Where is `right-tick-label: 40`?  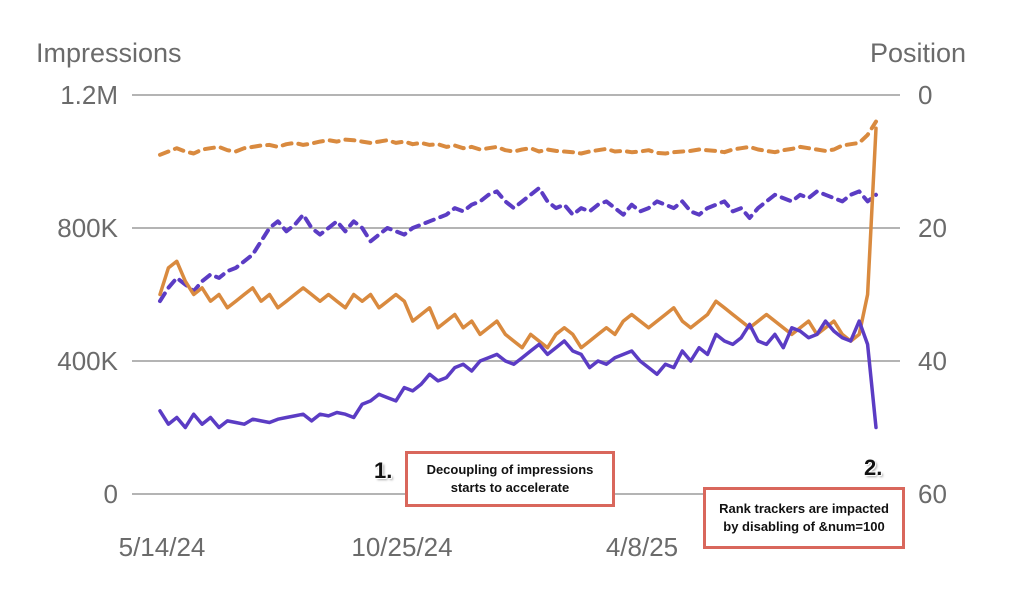
right-tick-label: 40 is located at coordinates (932, 361).